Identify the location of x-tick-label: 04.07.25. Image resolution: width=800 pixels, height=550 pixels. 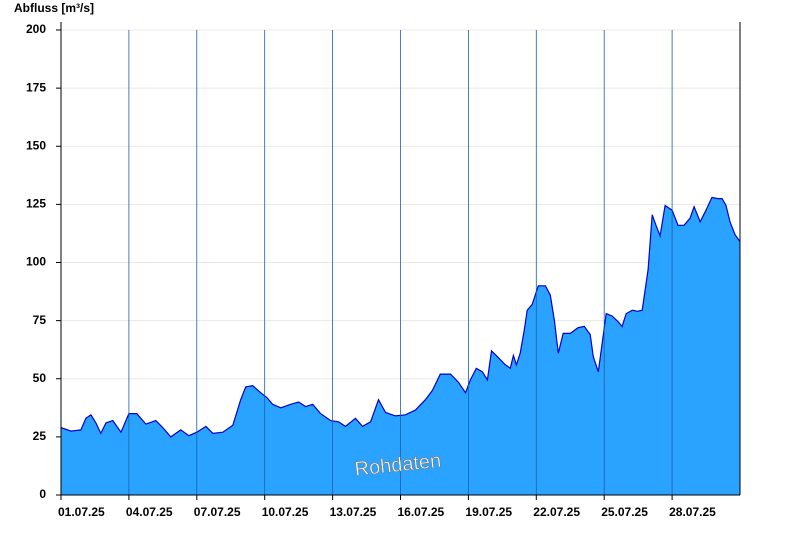
(149, 512).